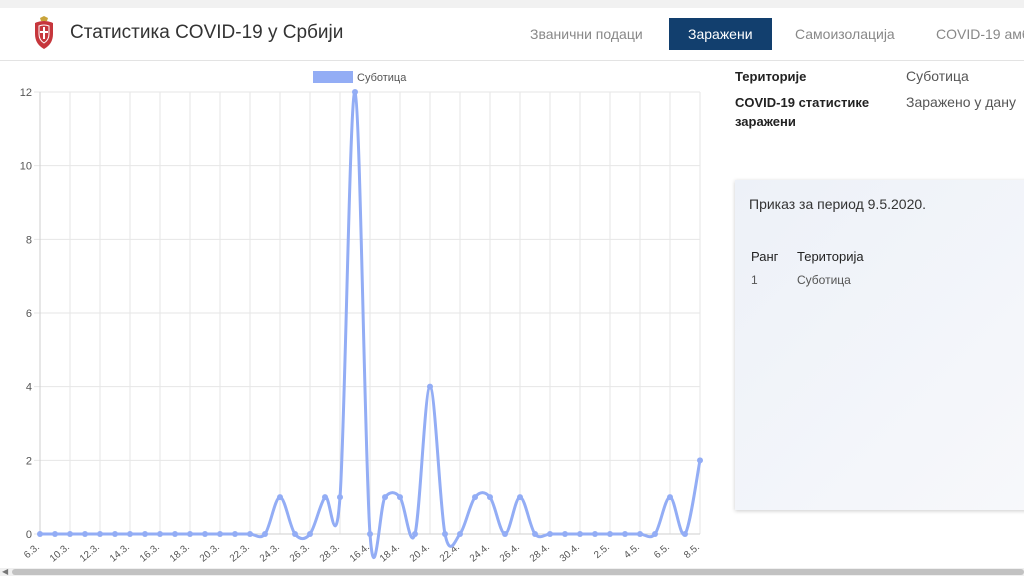 The height and width of the screenshot is (576, 1024). What do you see at coordinates (333, 77) in the screenshot?
I see `legend-swatch` at bounding box center [333, 77].